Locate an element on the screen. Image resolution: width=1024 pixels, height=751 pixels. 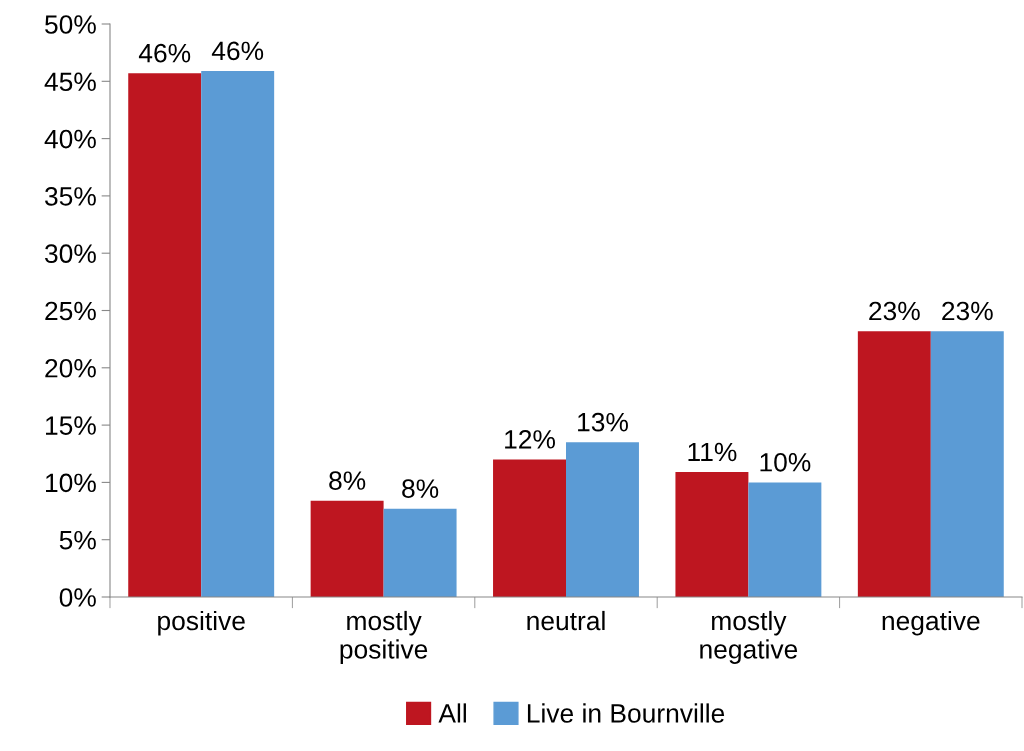
y-tick-label: 5% is located at coordinates (77, 540).